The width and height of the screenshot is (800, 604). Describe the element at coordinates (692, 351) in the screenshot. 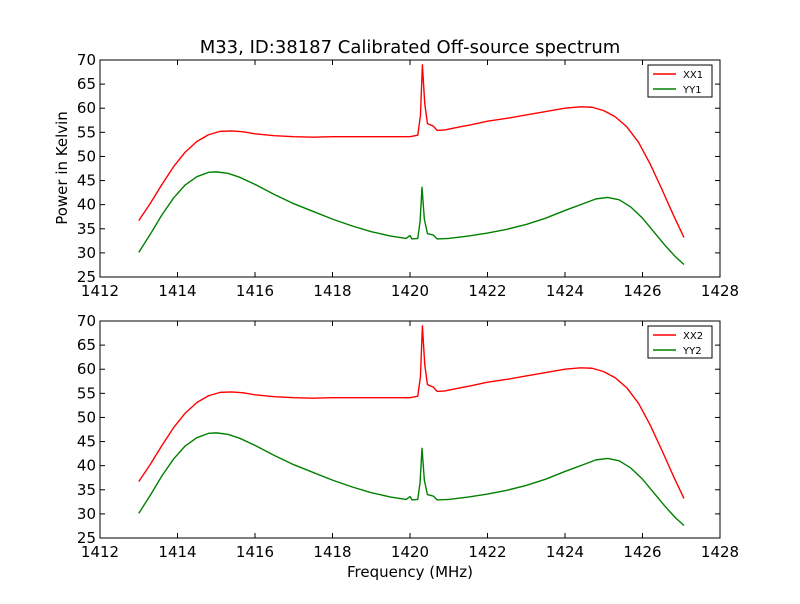

I see `legend-label-yy2: YY2` at that location.